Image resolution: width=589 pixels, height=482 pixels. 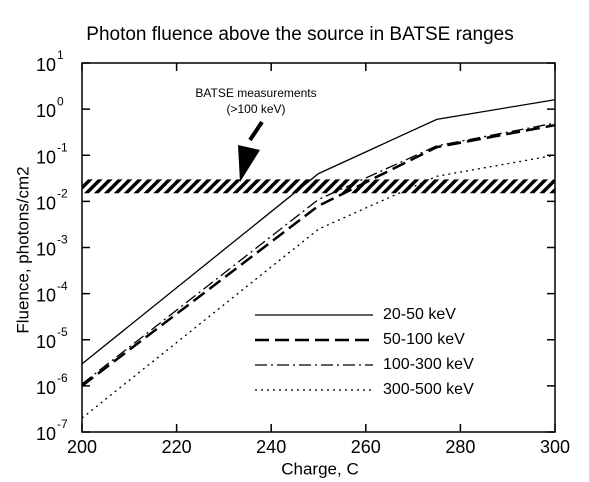 What do you see at coordinates (271, 447) in the screenshot?
I see `x-tick-label: 240` at bounding box center [271, 447].